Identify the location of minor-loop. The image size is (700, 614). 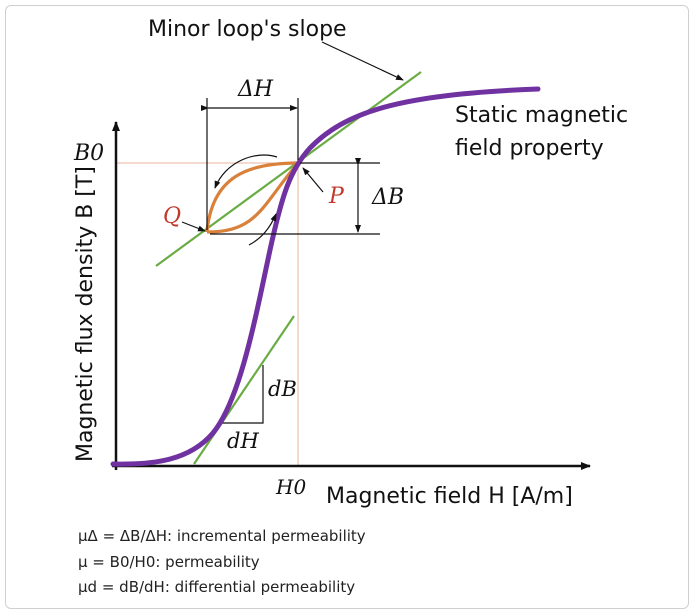
(252, 197).